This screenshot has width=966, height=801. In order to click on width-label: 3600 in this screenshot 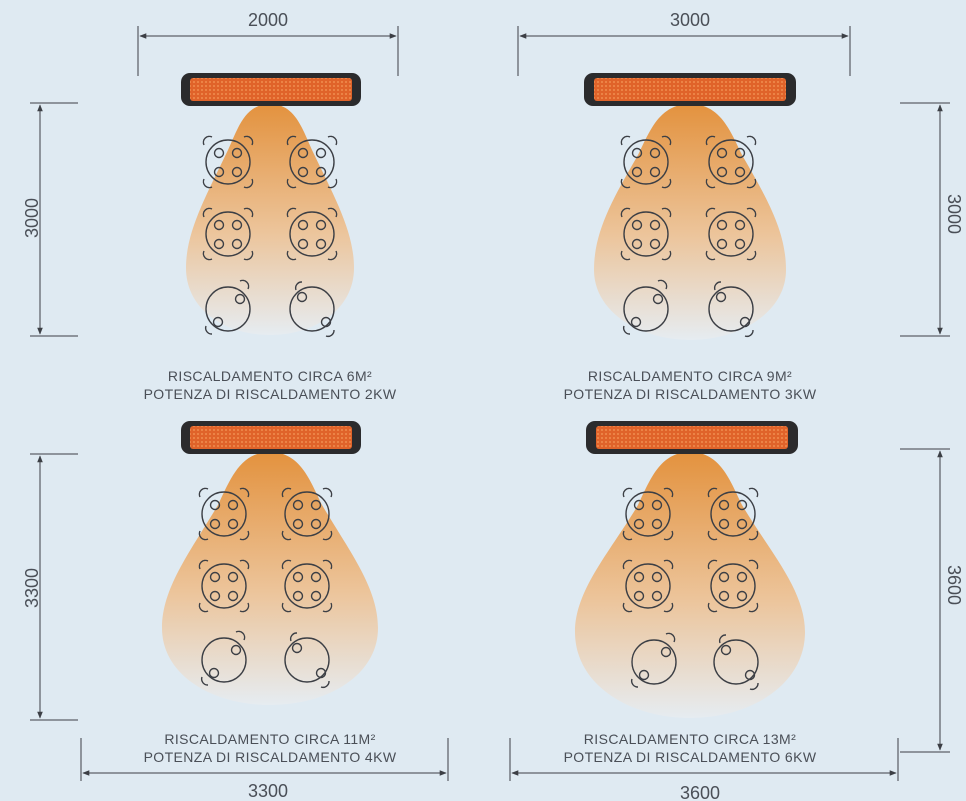, I will do `click(700, 792)`.